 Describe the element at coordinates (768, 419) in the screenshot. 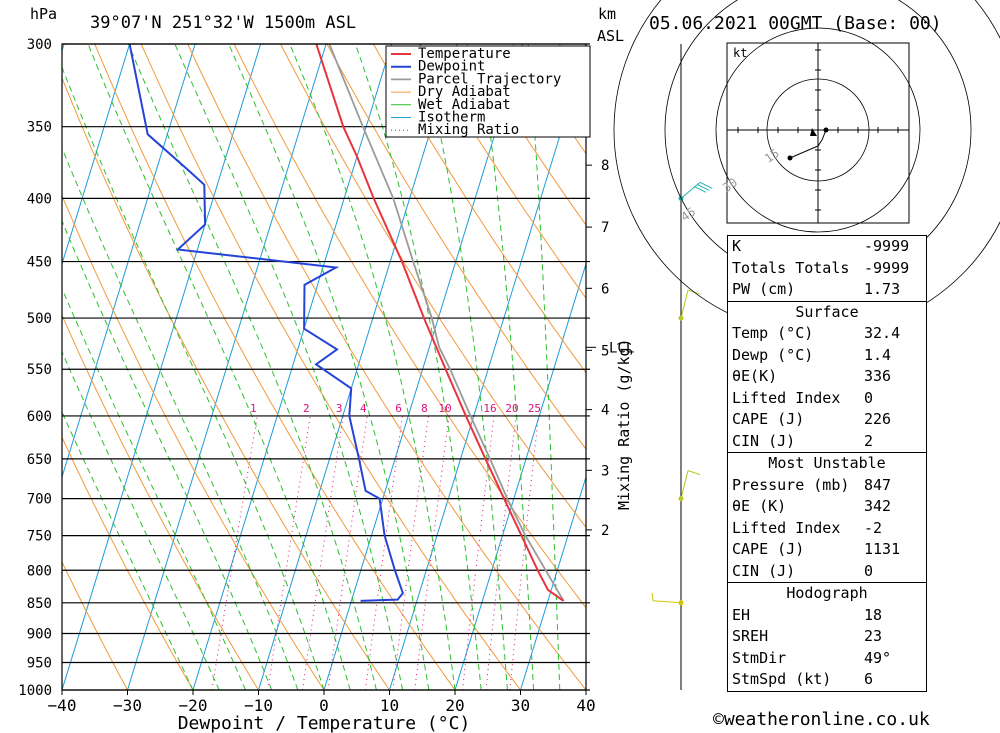

I see `surface-label: CAPE (J)` at that location.